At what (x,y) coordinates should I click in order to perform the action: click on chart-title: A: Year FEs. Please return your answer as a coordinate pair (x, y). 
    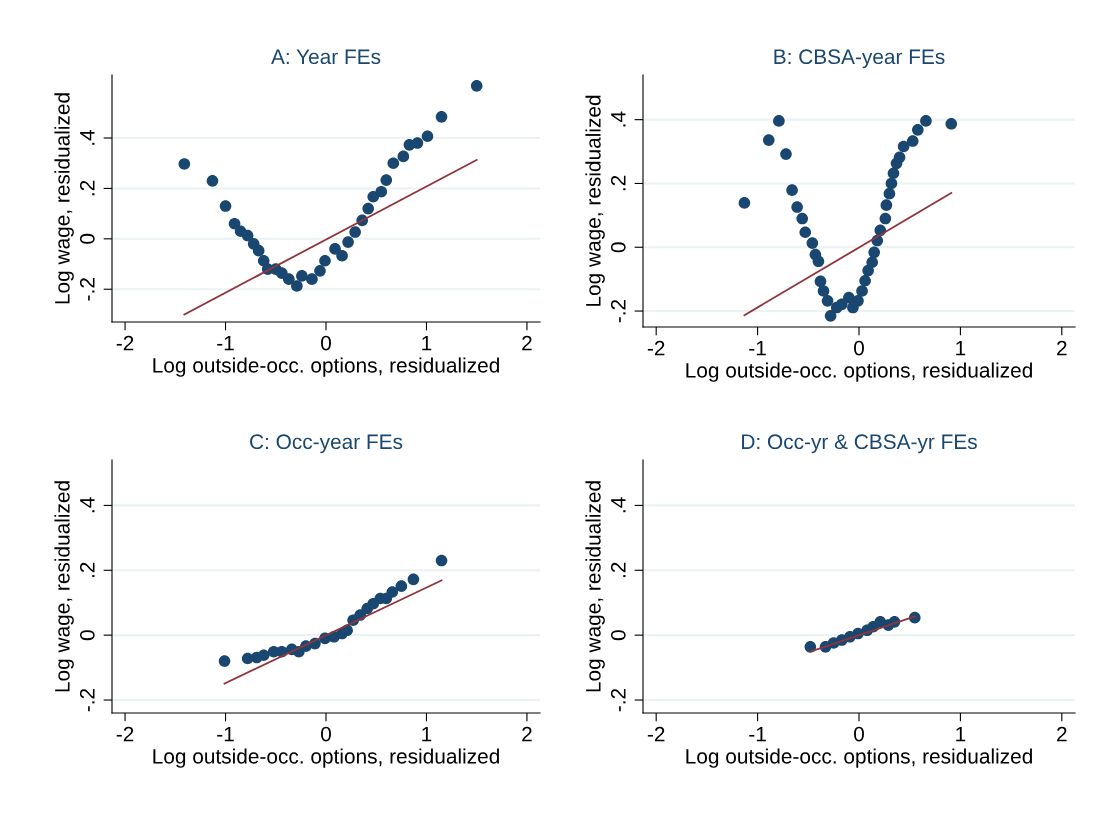
    Looking at the image, I should click on (326, 57).